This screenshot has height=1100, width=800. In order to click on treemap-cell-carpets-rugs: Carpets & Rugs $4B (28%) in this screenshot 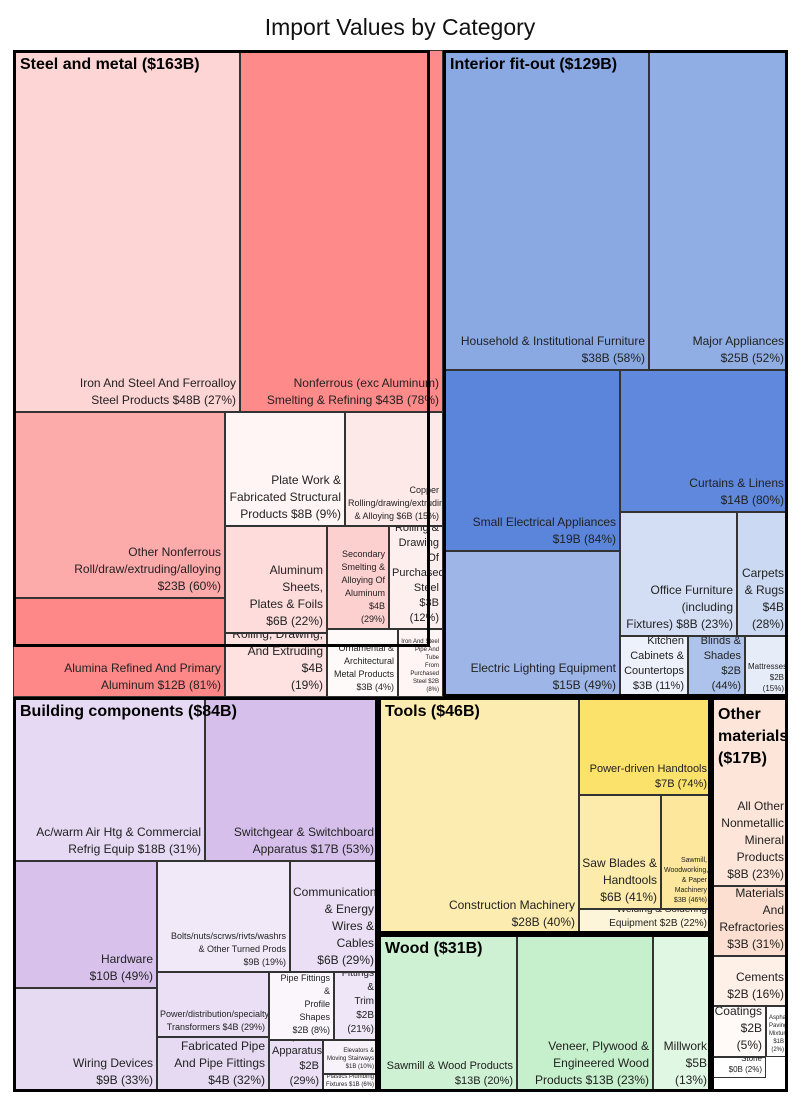, I will do `click(762, 574)`.